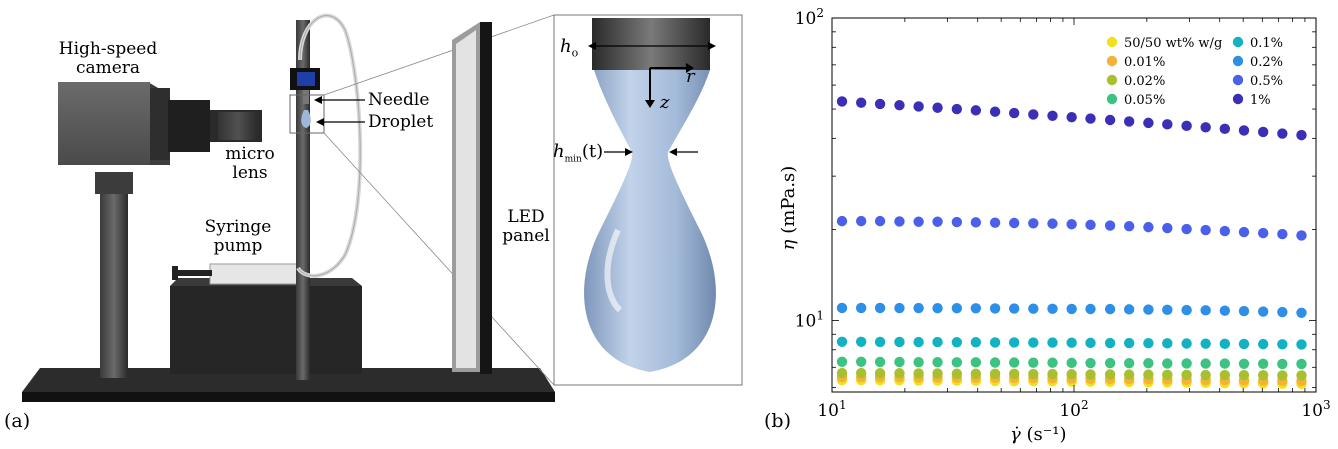 The image size is (1338, 449). Describe the element at coordinates (665, 102) in the screenshot. I see `z-label: z` at that location.